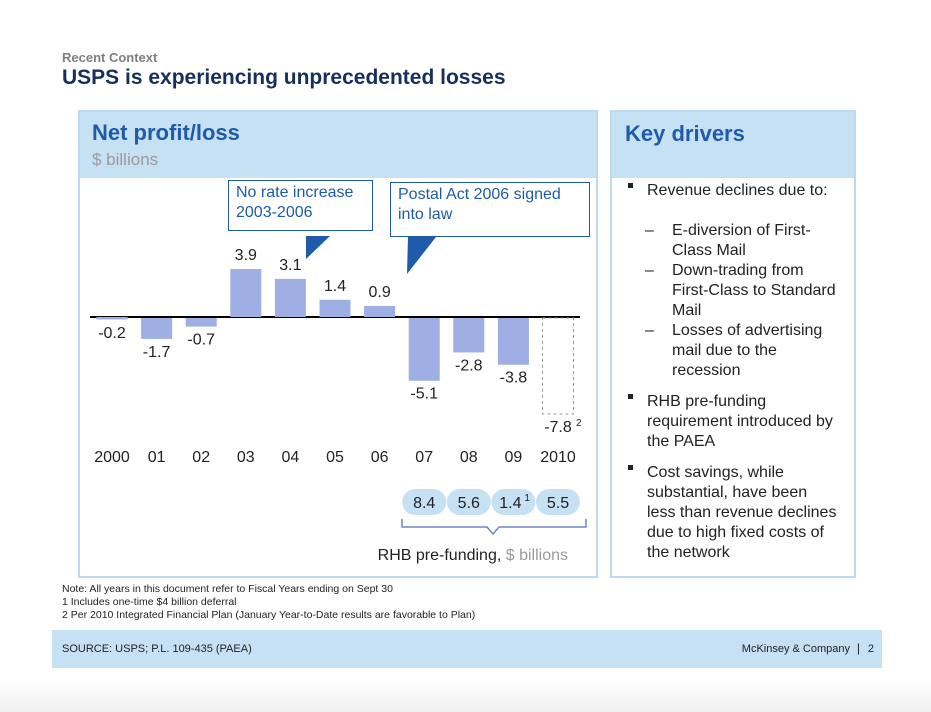  Describe the element at coordinates (747, 330) in the screenshot. I see `driver-subtext: Losses of advertising` at that location.